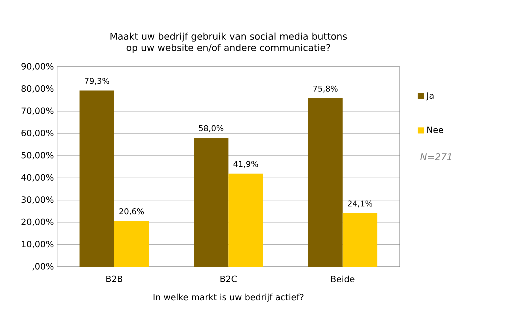 The image size is (506, 331). What do you see at coordinates (38, 156) in the screenshot?
I see `y-tick-label: 50,00%` at bounding box center [38, 156].